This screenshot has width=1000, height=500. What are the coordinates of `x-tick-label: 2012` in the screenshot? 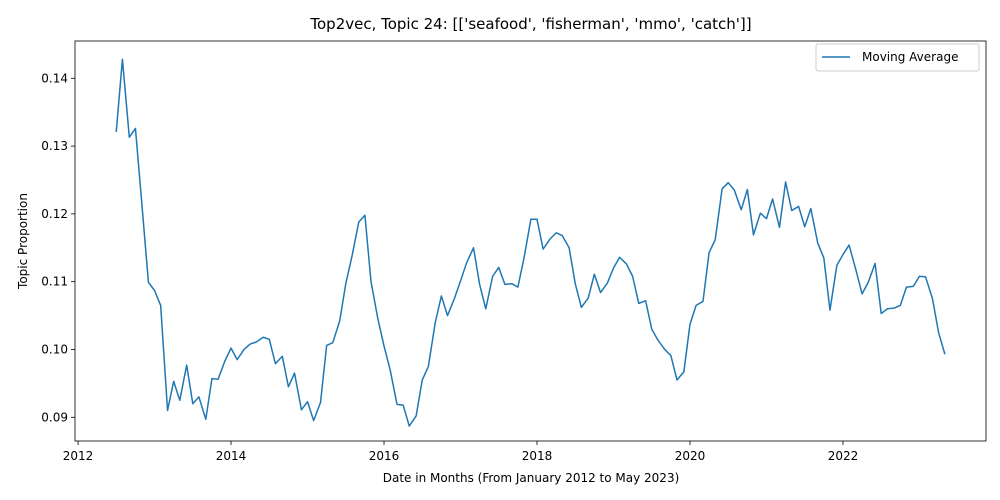 It's located at (78, 456).